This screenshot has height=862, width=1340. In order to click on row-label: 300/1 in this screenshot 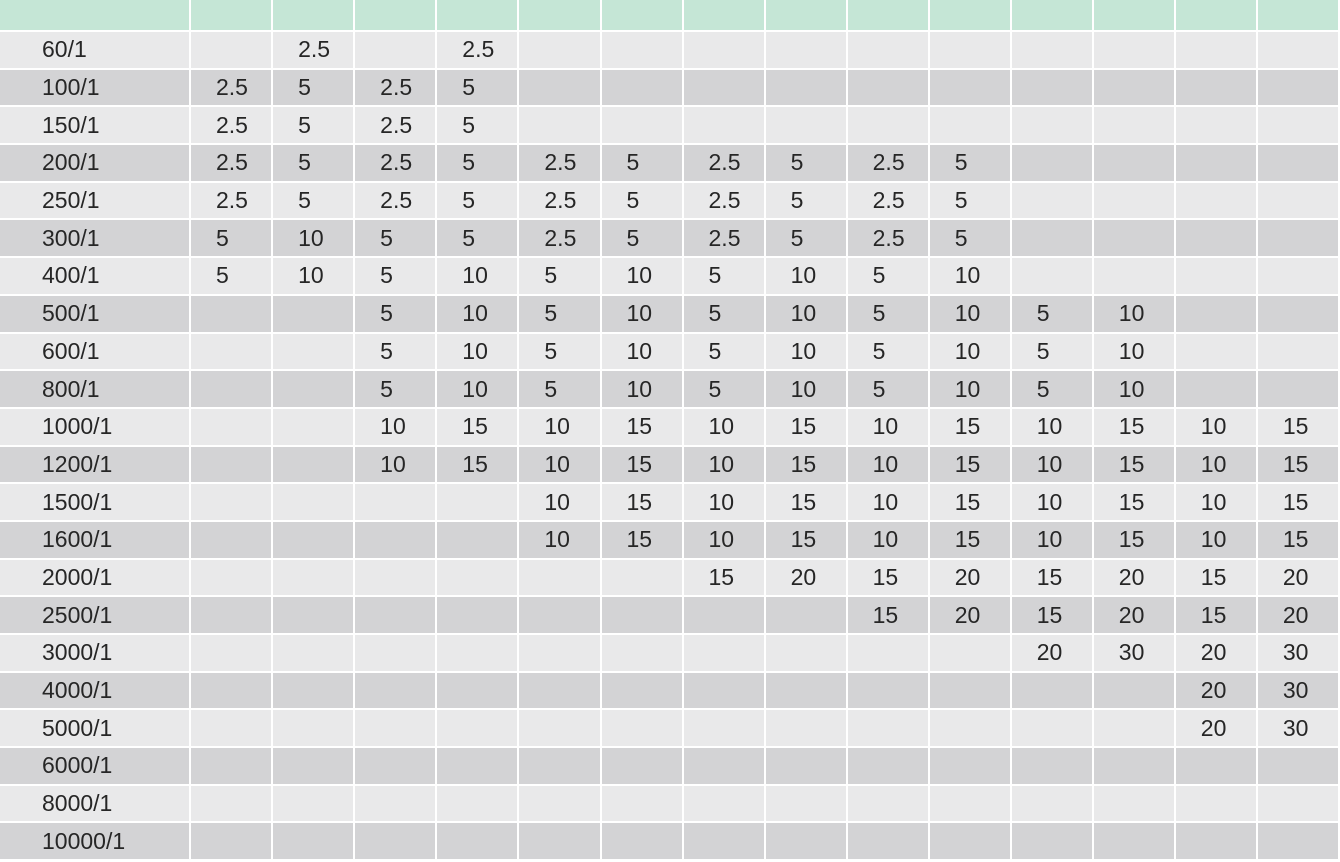, I will do `click(94, 238)`.